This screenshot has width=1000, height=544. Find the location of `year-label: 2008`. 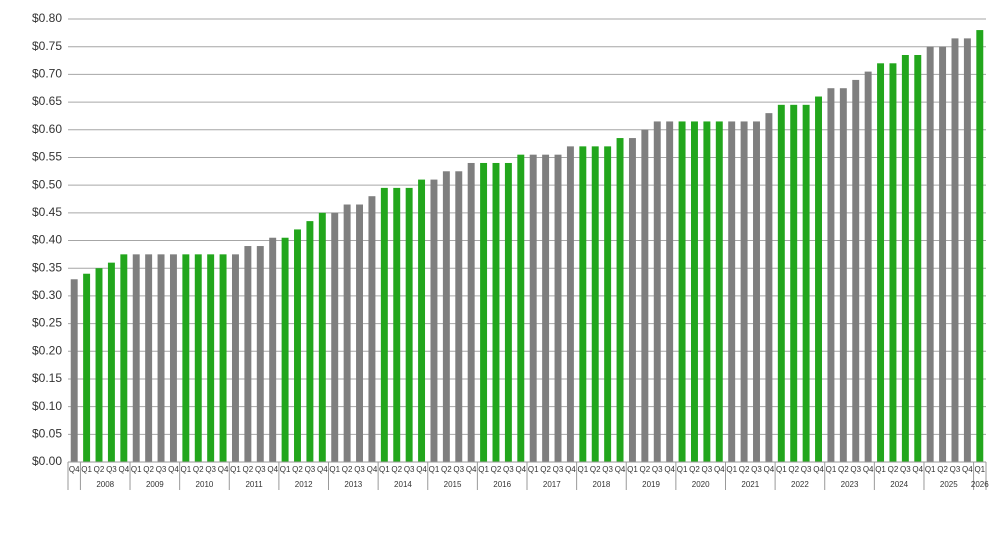

year-label: 2008 is located at coordinates (105, 484).